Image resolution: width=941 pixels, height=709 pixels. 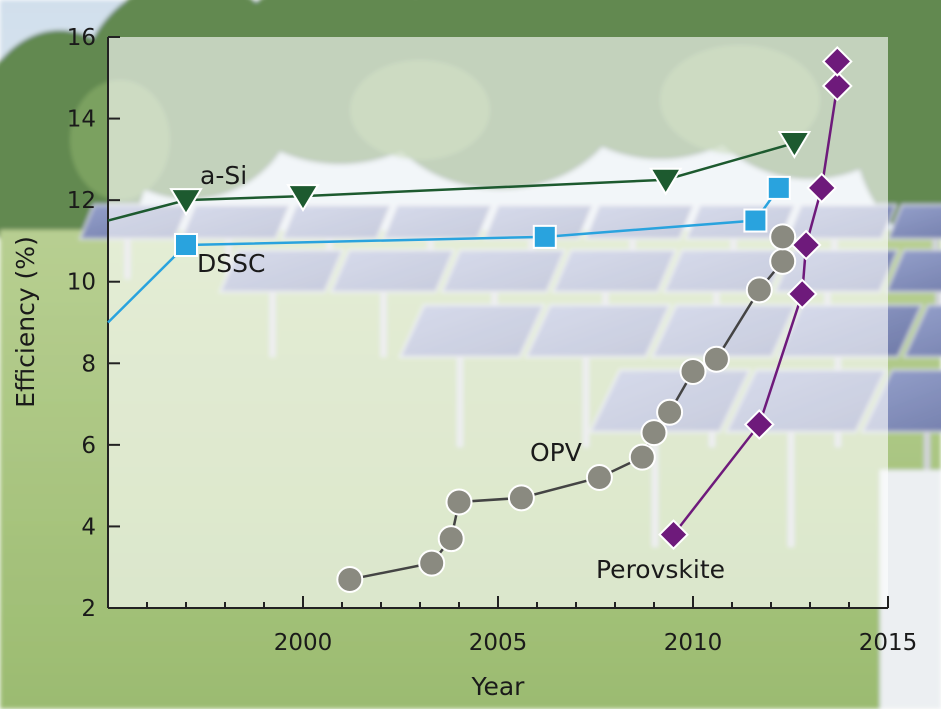 I want to click on series-perovskite, so click(x=755, y=298).